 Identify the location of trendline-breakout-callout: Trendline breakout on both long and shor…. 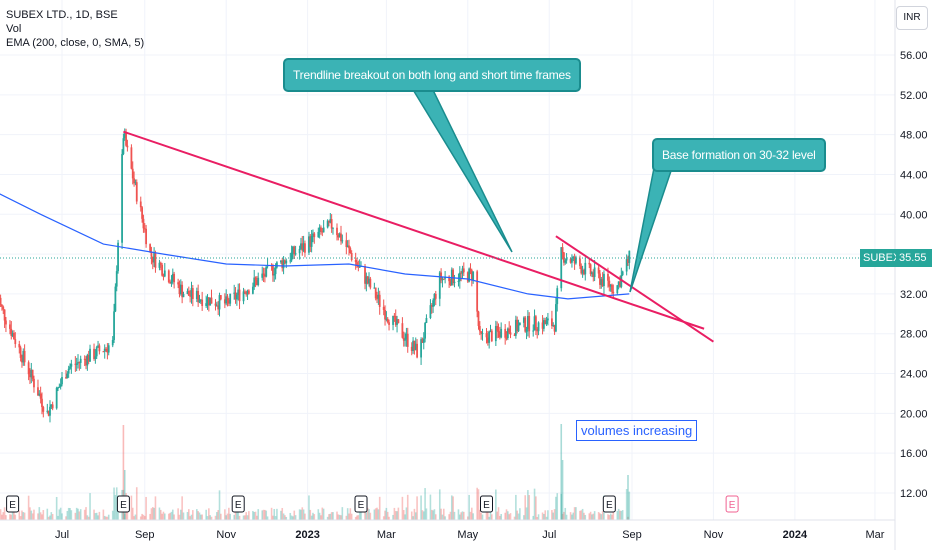
(432, 75).